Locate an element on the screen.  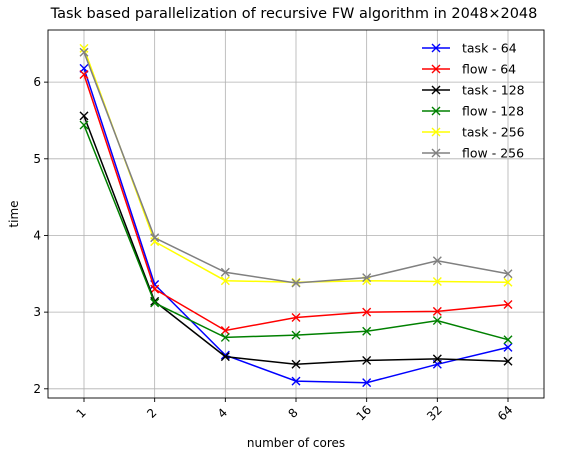
x-tick-label: 2 is located at coordinates (151, 413).